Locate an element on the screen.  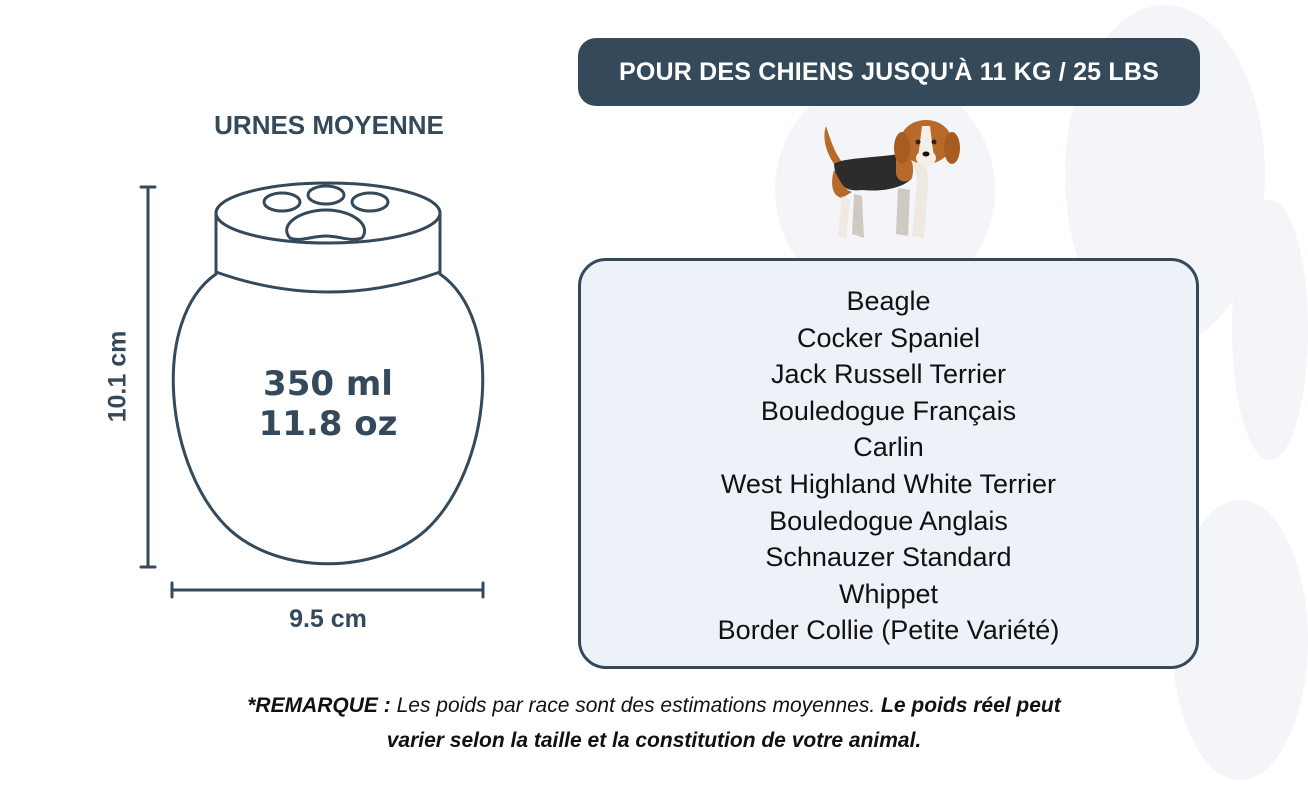
breed-item: Bouledogue Anglais is located at coordinates (888, 520).